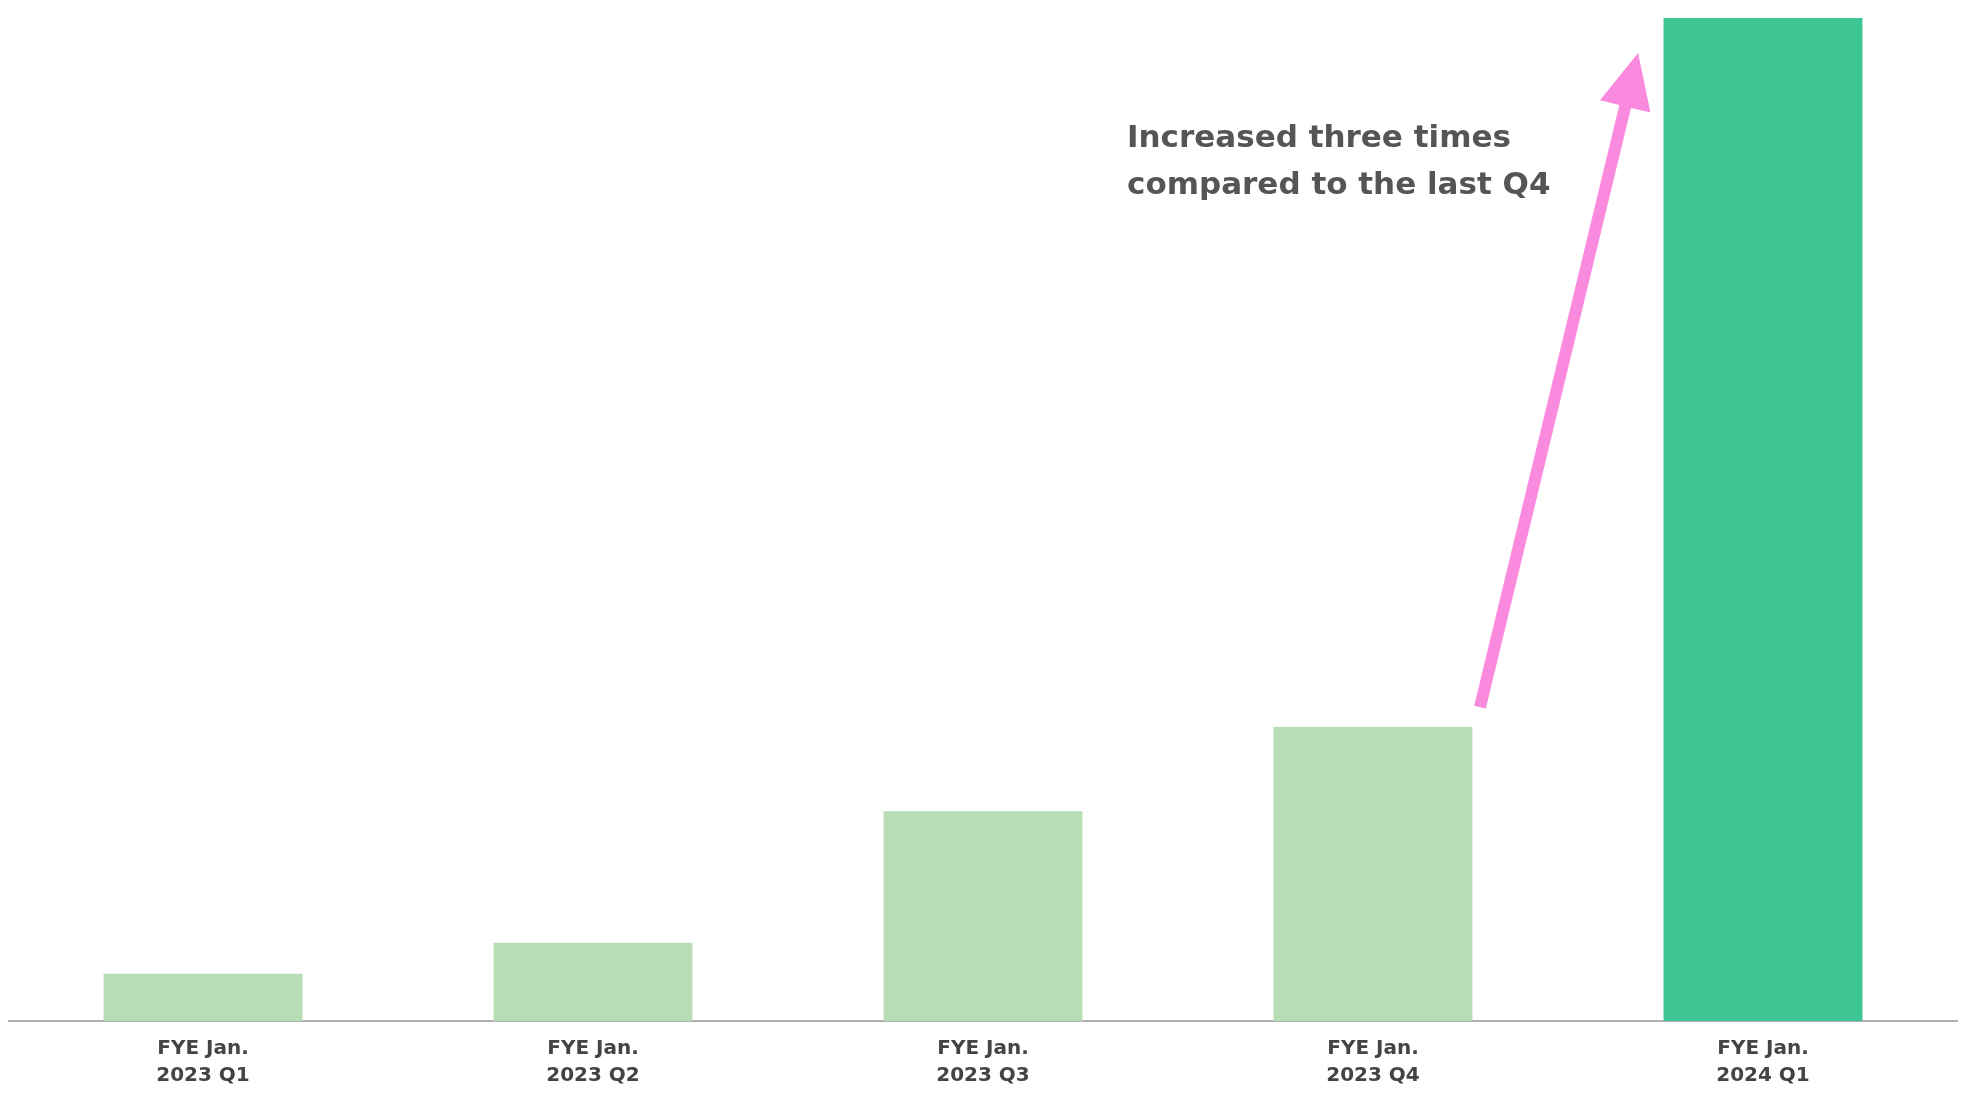 The height and width of the screenshot is (1115, 1973). Describe the element at coordinates (1373, 1060) in the screenshot. I see `x-tick-label: FYE Jan. 2023 Q4` at that location.